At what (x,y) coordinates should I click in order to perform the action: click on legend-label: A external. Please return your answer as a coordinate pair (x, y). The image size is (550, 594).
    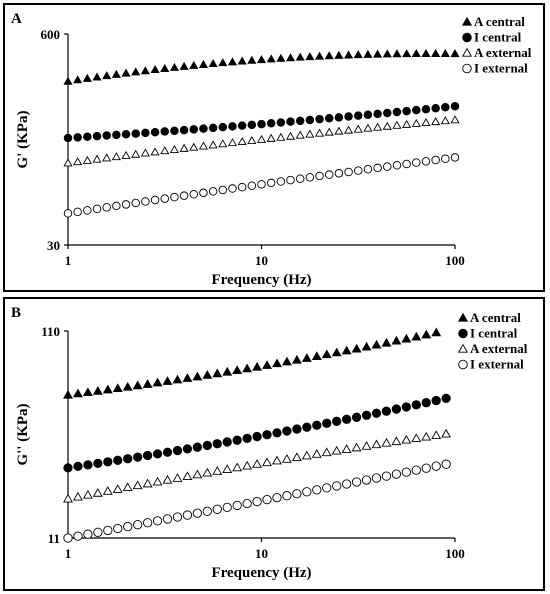
    Looking at the image, I should click on (503, 52).